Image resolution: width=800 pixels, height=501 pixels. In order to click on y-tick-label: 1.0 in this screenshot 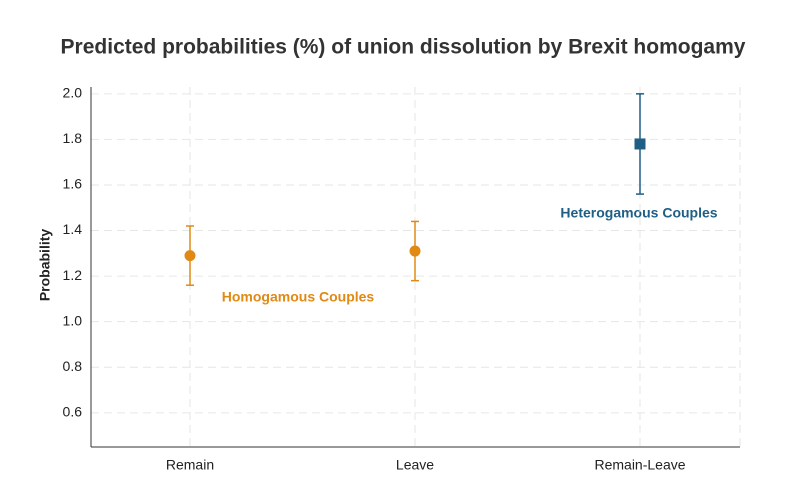, I will do `click(73, 320)`.